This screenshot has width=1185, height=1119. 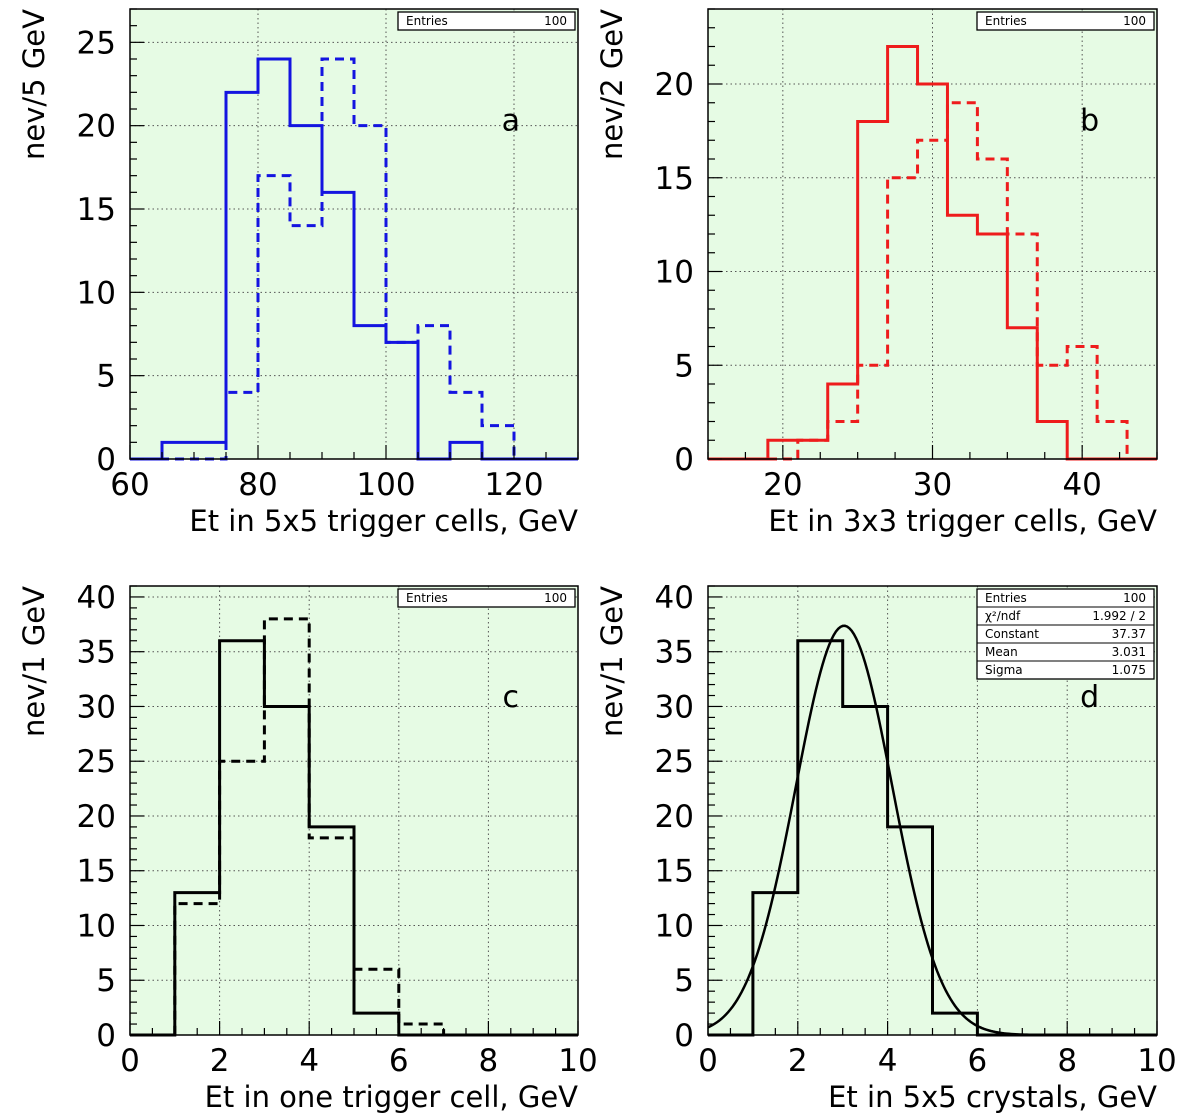 I want to click on panel-label: a, so click(x=511, y=121).